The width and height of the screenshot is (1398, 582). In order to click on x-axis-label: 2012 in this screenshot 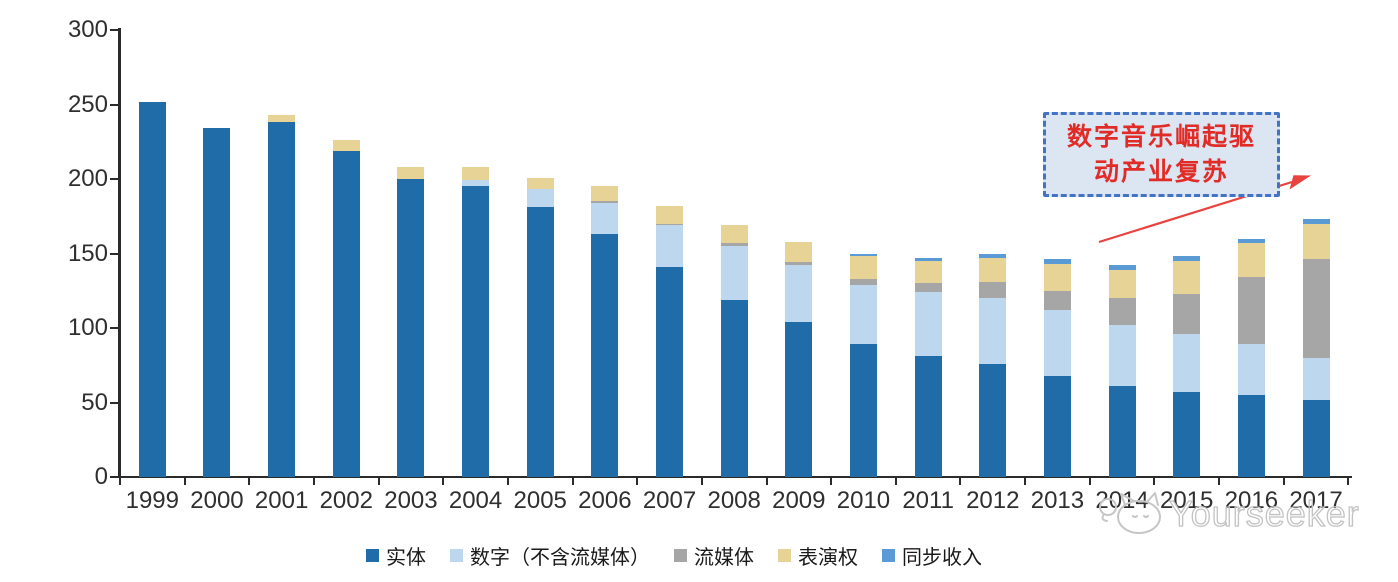, I will do `click(993, 500)`.